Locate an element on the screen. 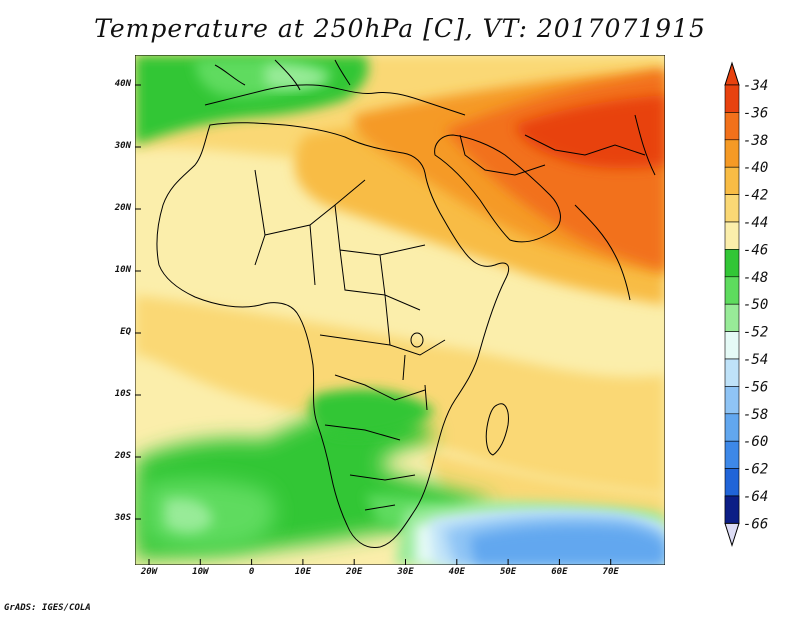  colorbar-label: -36 is located at coordinates (755, 113).